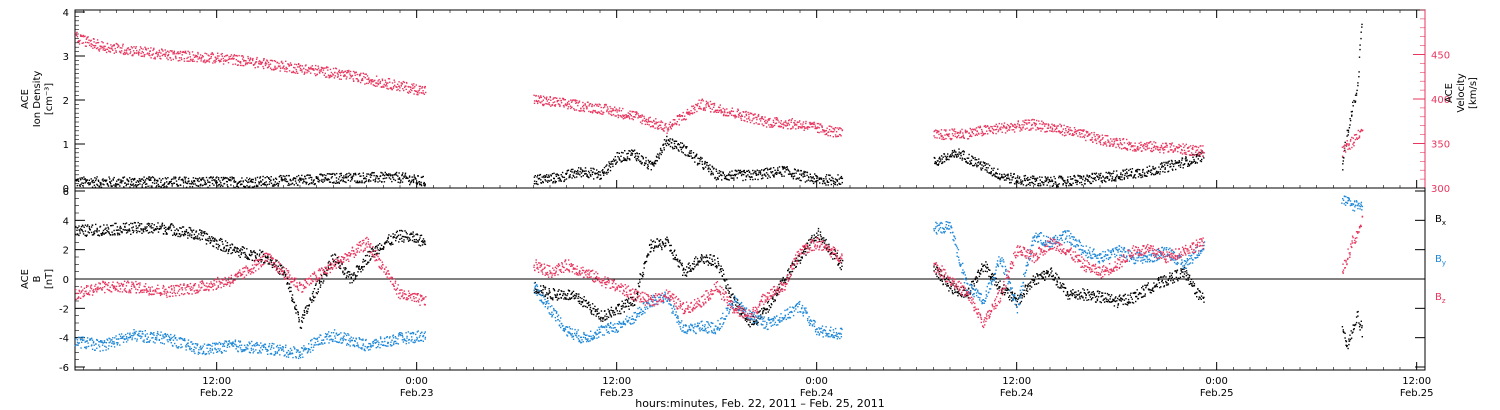 The height and width of the screenshot is (410, 1500). I want to click on y-tick-label-left: 2, so click(66, 101).